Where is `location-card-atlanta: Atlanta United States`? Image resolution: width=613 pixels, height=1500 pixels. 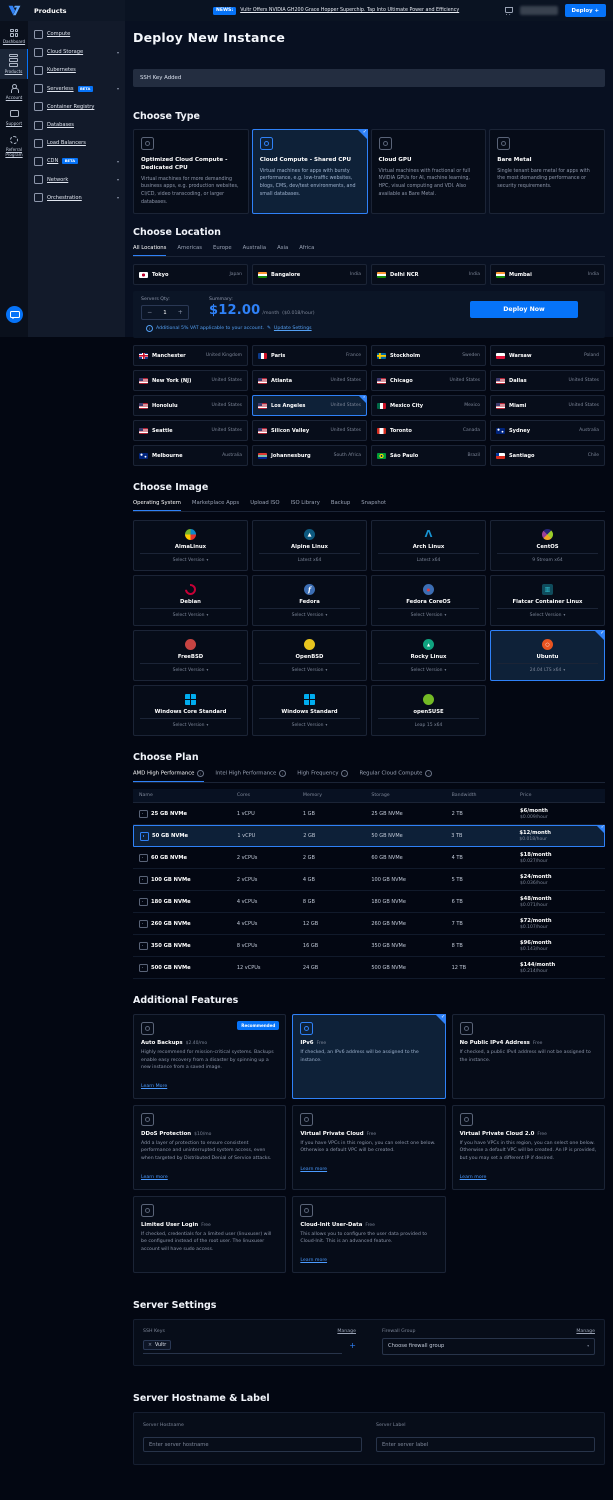 location-card-atlanta: Atlanta United States is located at coordinates (309, 381).